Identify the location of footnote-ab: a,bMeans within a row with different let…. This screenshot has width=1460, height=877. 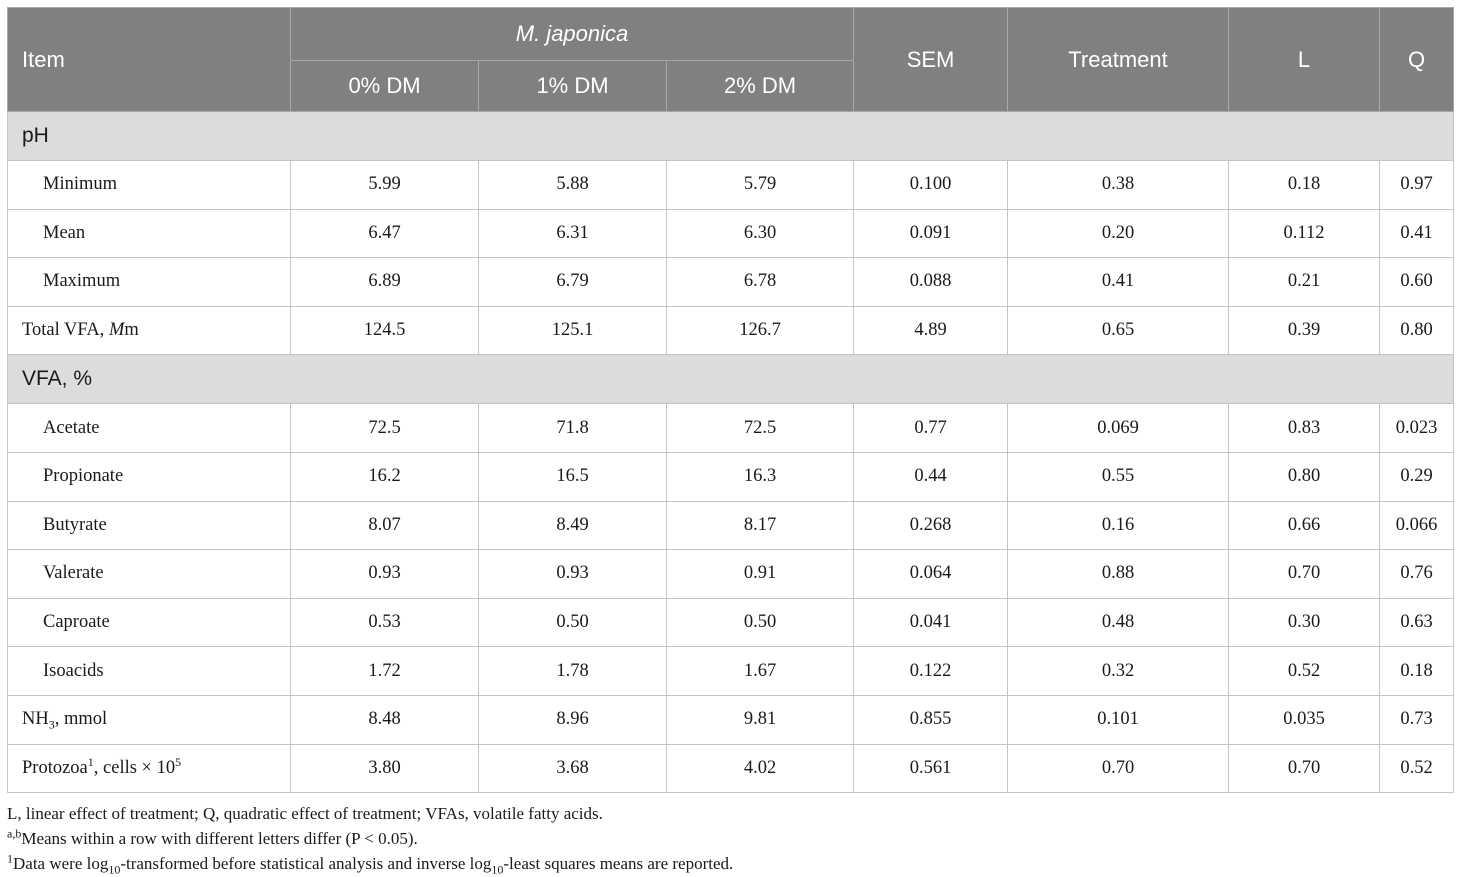
(730, 838).